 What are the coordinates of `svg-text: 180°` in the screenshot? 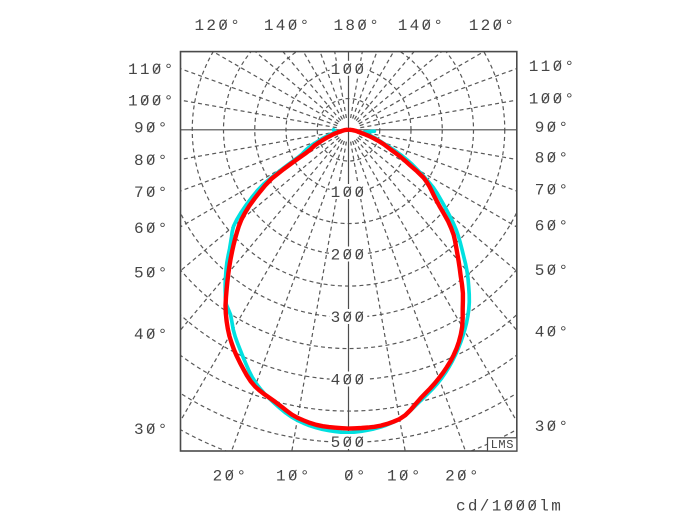 It's located at (357, 26).